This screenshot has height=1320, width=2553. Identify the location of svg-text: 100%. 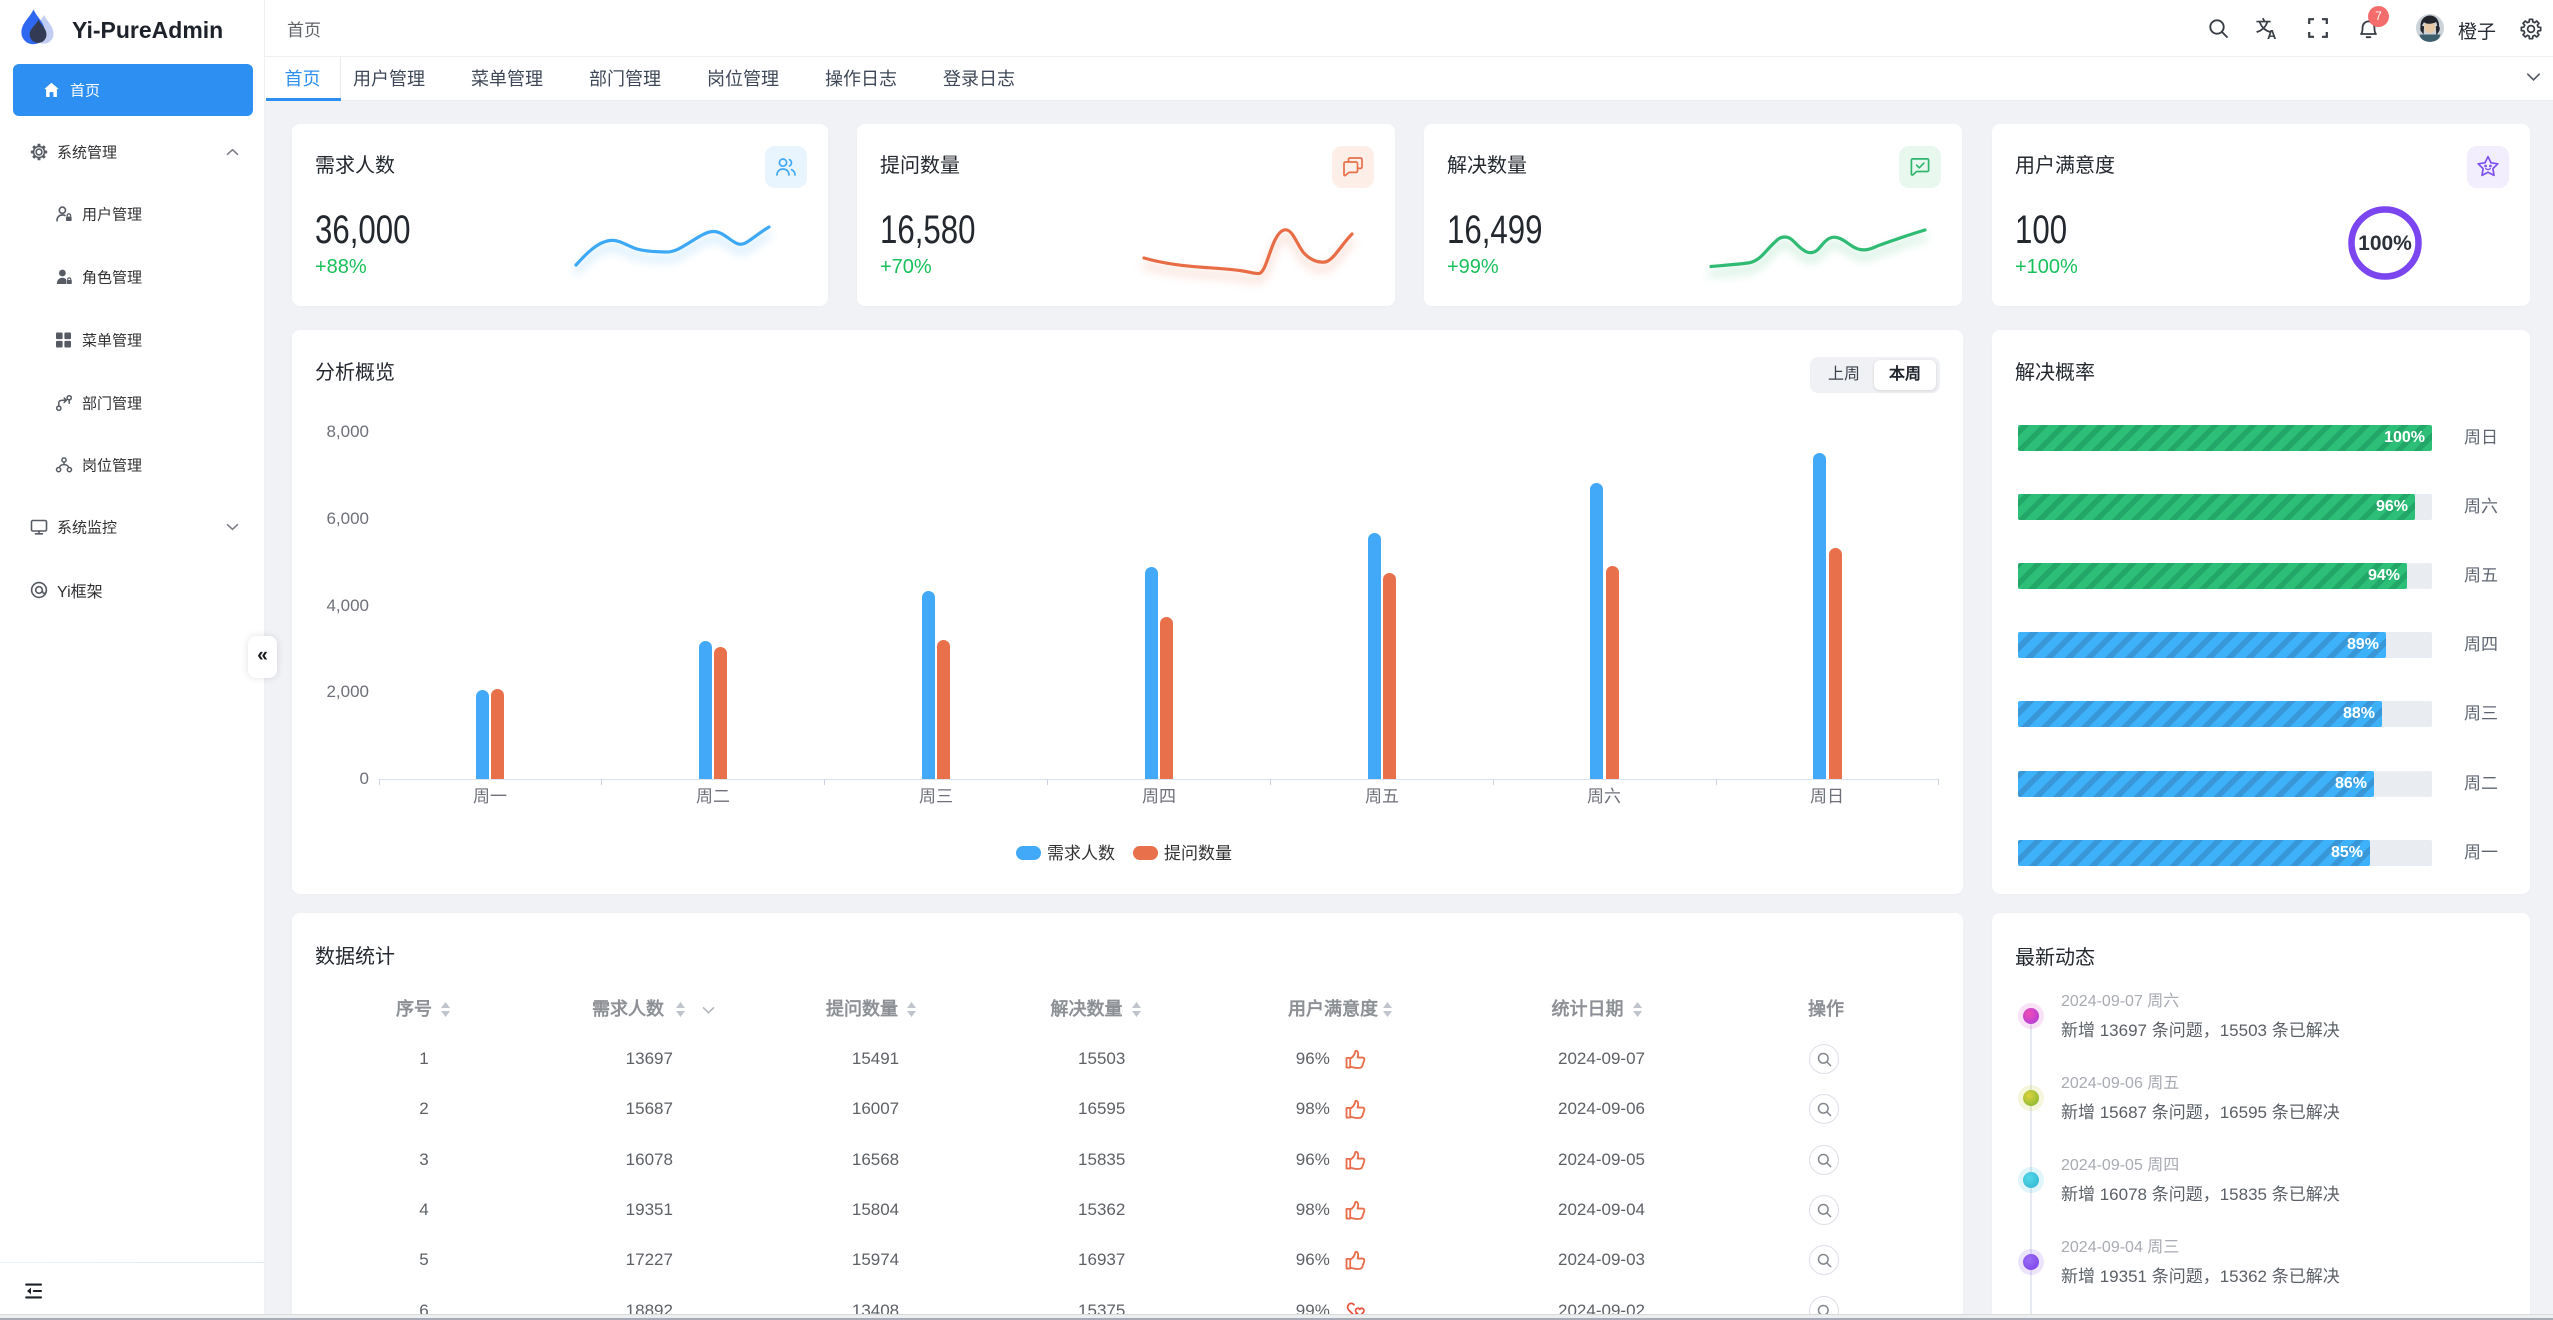
(2385, 243).